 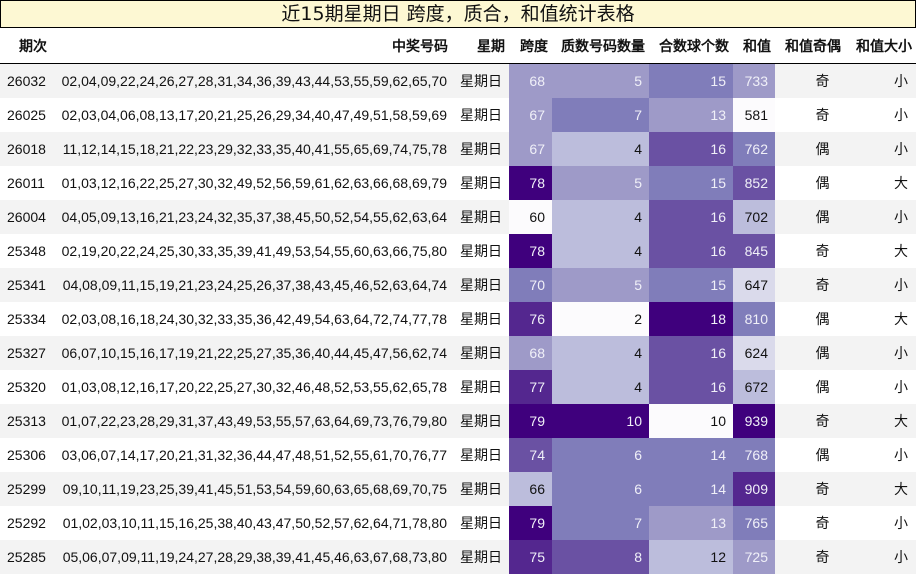 I want to click on cell-sum: 725, so click(x=754, y=557).